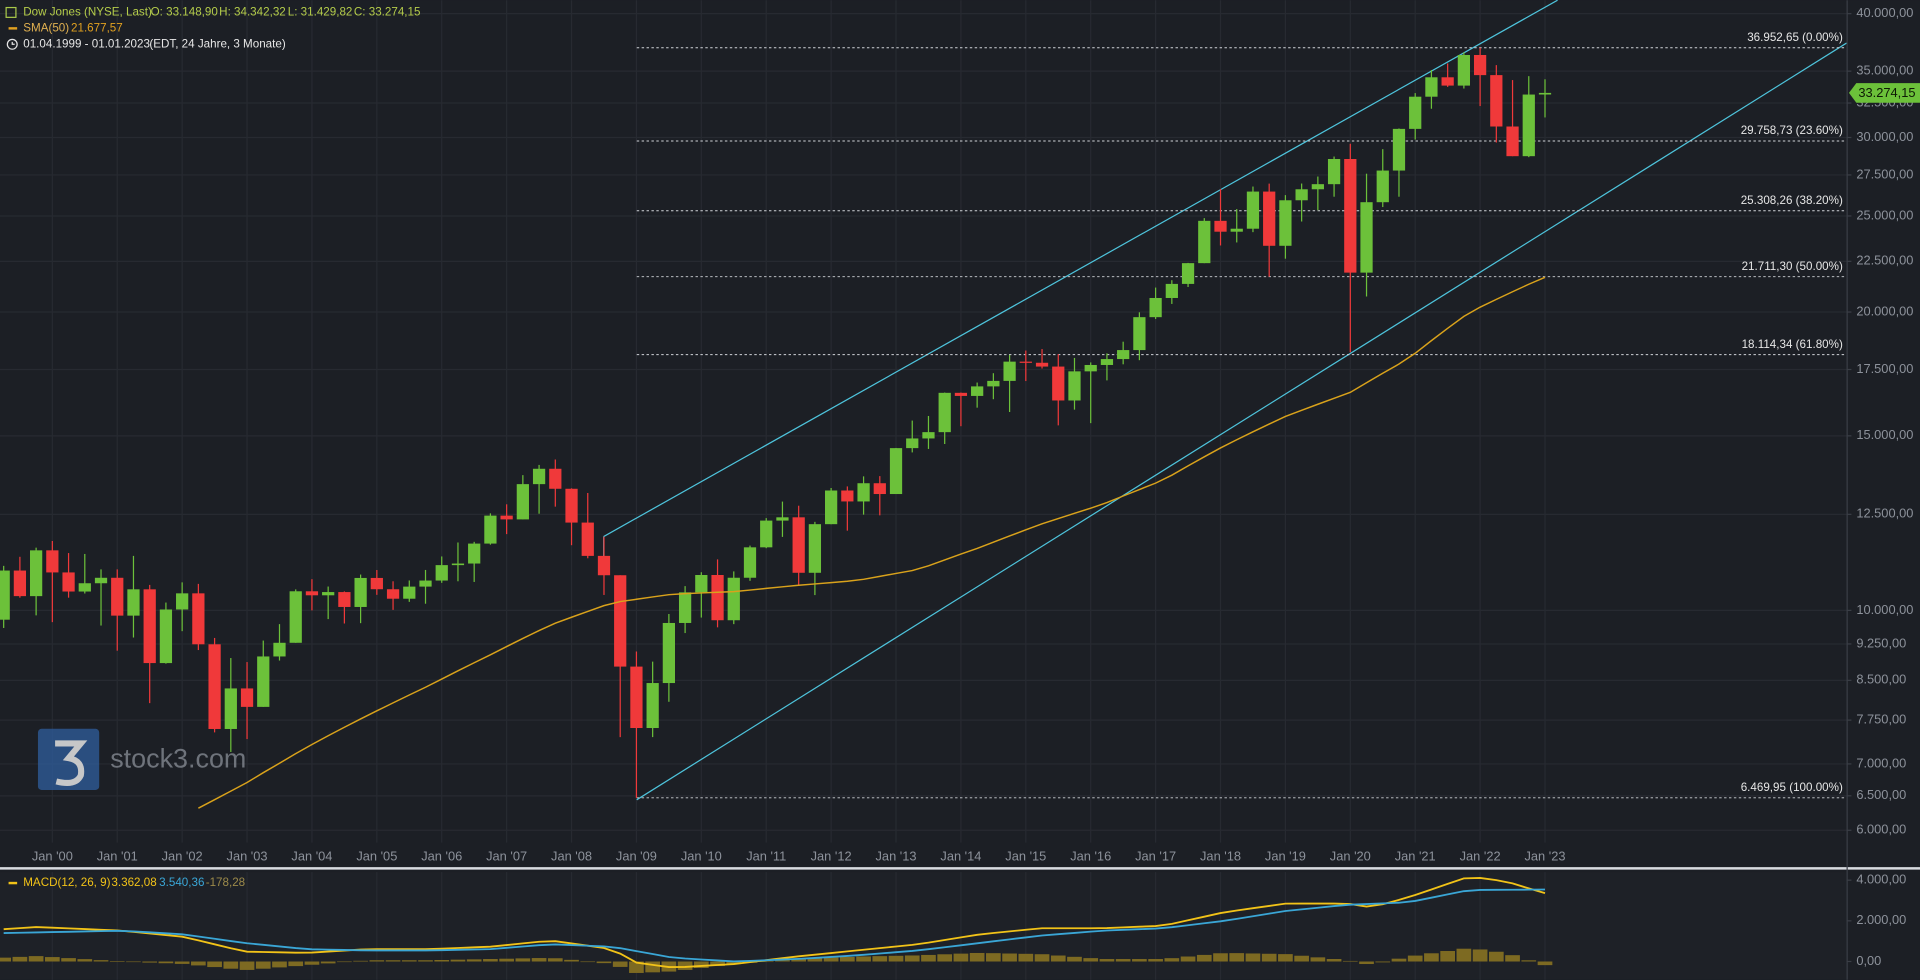 Image resolution: width=1920 pixels, height=980 pixels. I want to click on x-tick-label: Jan '12, so click(831, 856).